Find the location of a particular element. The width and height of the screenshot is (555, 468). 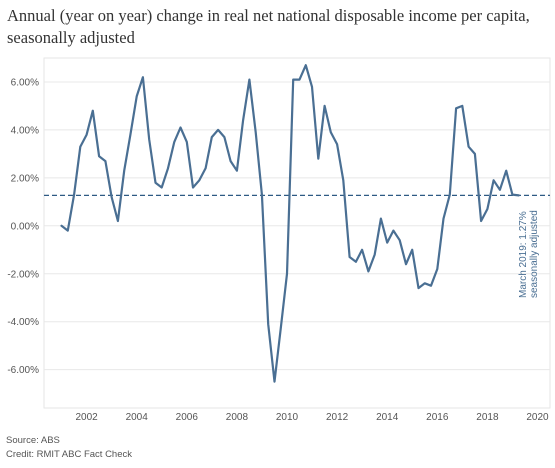

y-tick-label: -2.00% is located at coordinates (23, 274).